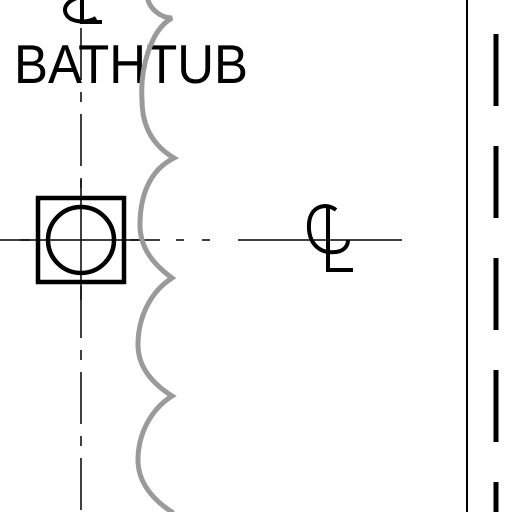  Describe the element at coordinates (131, 64) in the screenshot. I see `bathtub-label: BATHTUB` at that location.